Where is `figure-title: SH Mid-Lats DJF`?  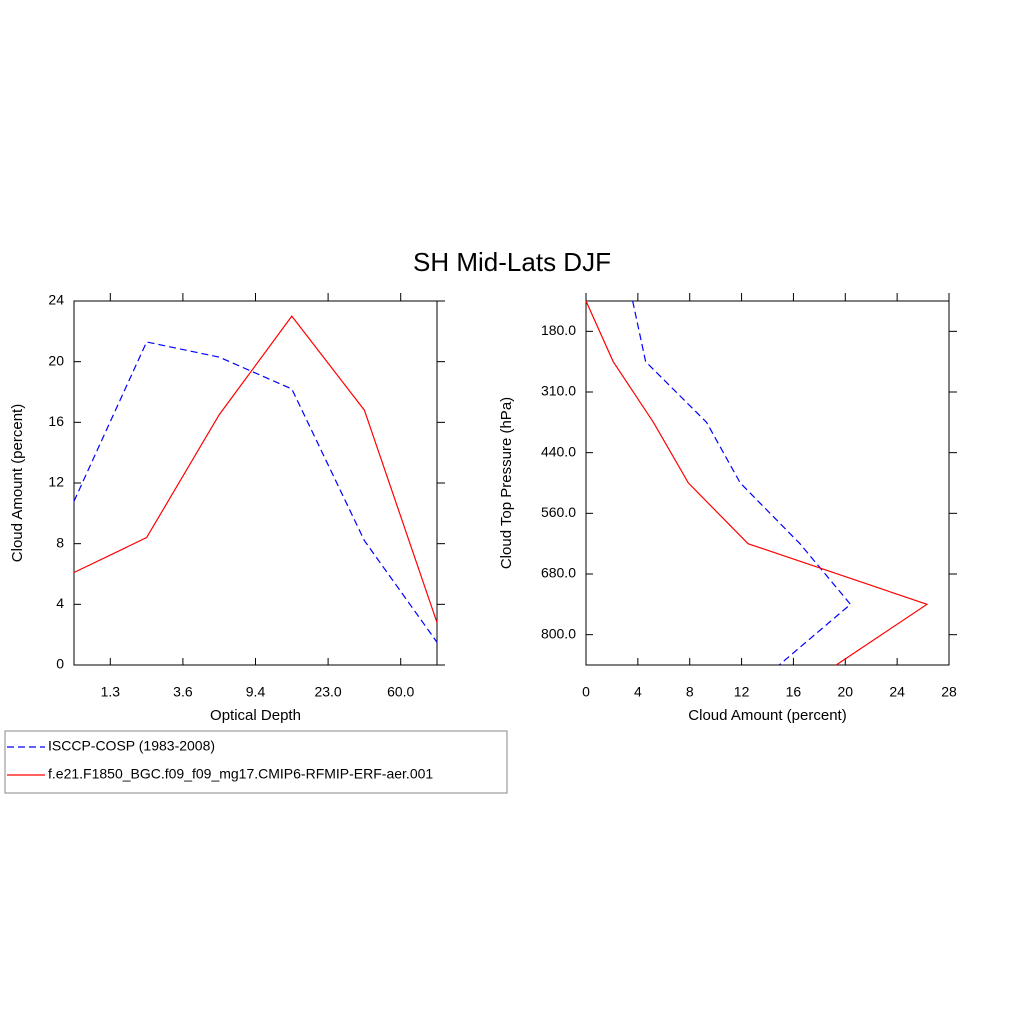
figure-title: SH Mid-Lats DJF is located at coordinates (512, 262).